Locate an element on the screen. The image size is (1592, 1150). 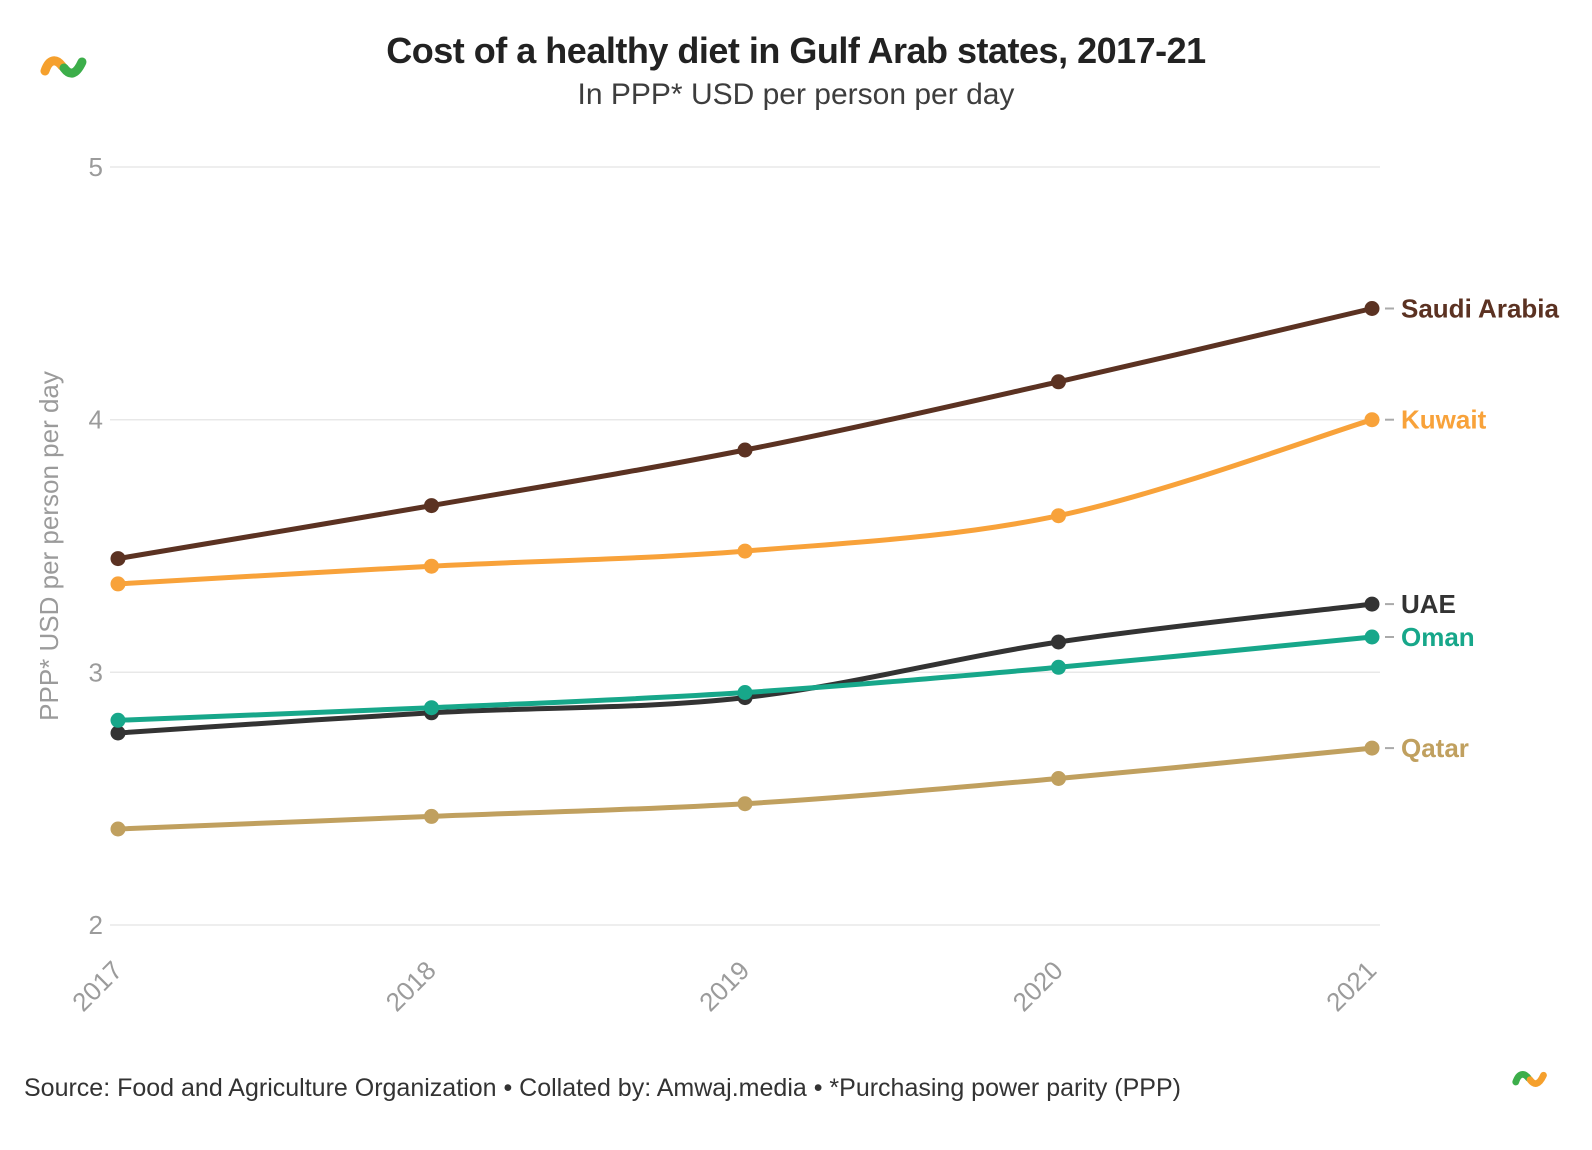
x-tick-label: 2020 is located at coordinates (1038, 986).